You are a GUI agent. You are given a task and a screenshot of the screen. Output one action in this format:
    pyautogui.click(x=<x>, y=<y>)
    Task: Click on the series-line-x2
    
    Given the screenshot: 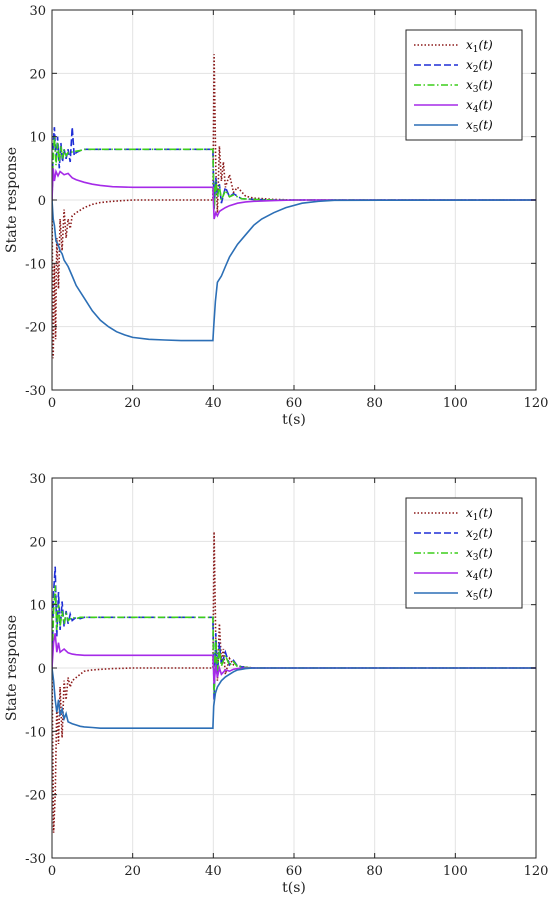 What is the action you would take?
    pyautogui.click(x=294, y=168)
    